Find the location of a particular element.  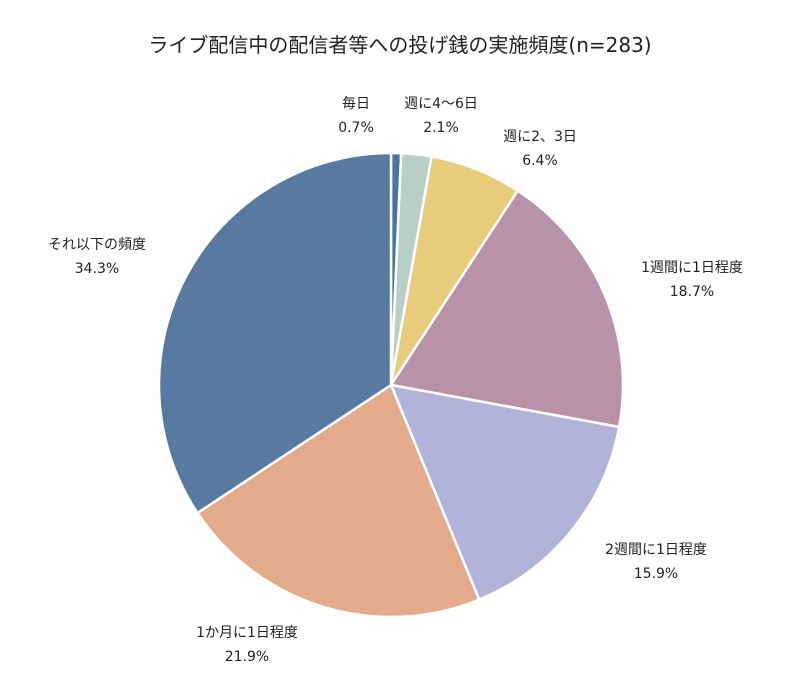

slice-label-5: 2週間に1日程度 is located at coordinates (656, 550).